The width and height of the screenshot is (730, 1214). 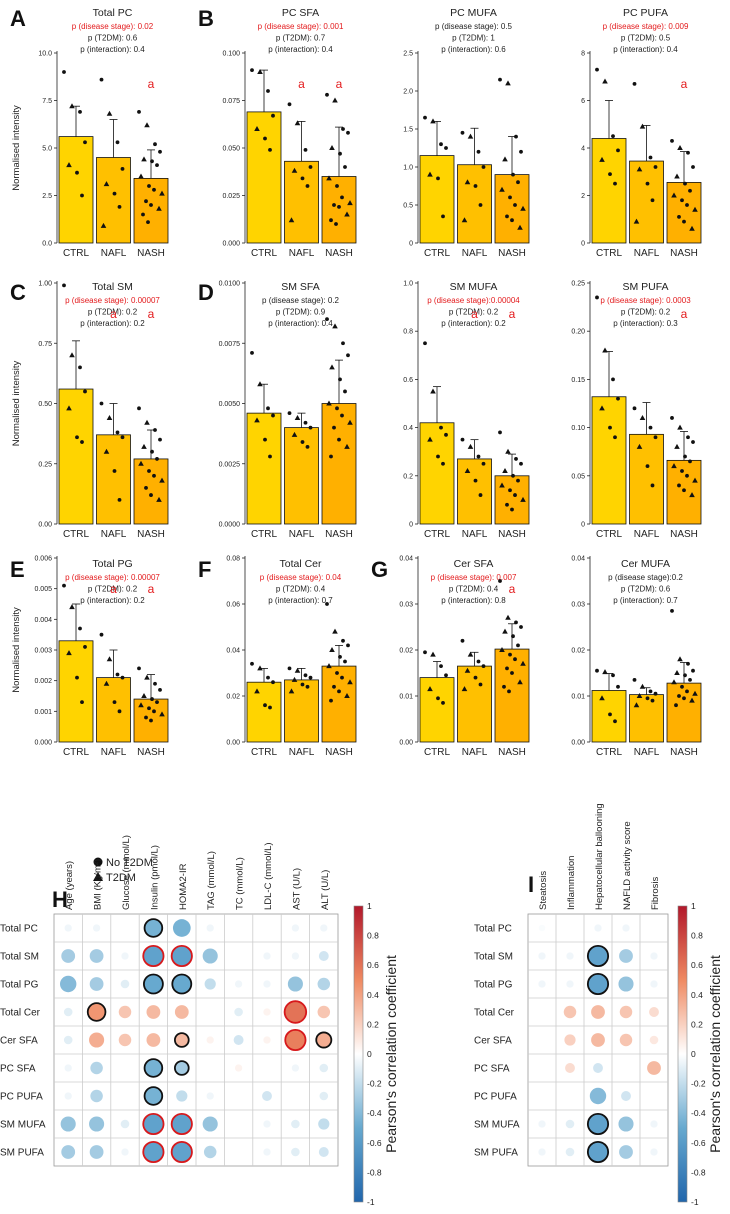 I want to click on y-tick-label: 0.25, so click(x=578, y=284).